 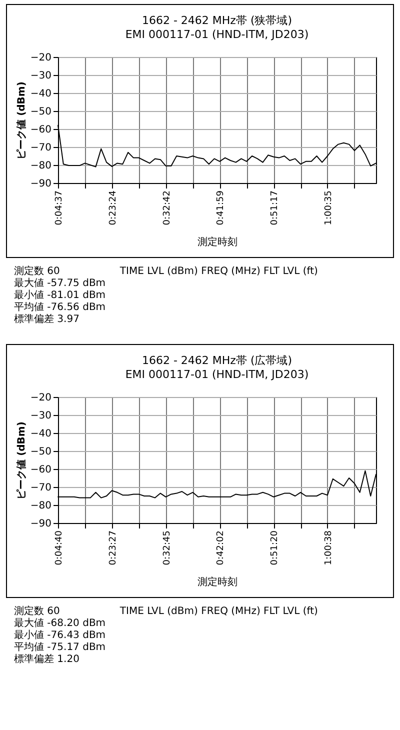 I want to click on text: 最大値 -68.20 dBm, so click(x=60, y=624).